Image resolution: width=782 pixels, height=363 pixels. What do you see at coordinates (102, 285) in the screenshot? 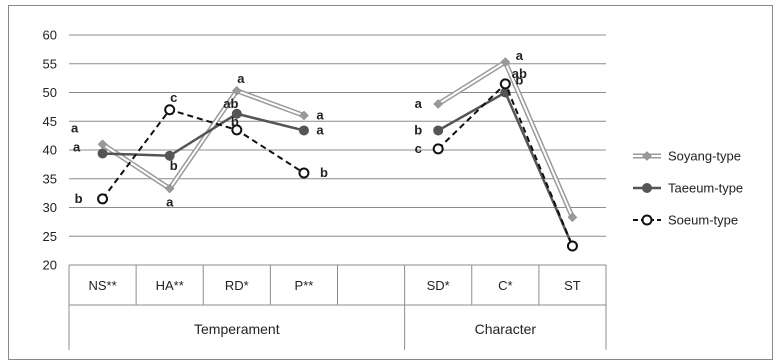
I see `category-label: NS**` at bounding box center [102, 285].